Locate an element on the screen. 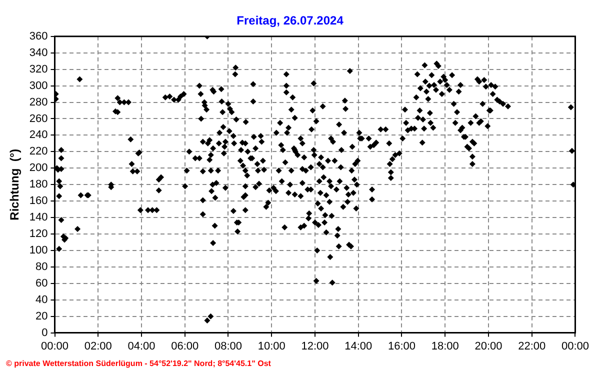  y-tick-label: 60 is located at coordinates (42, 283).